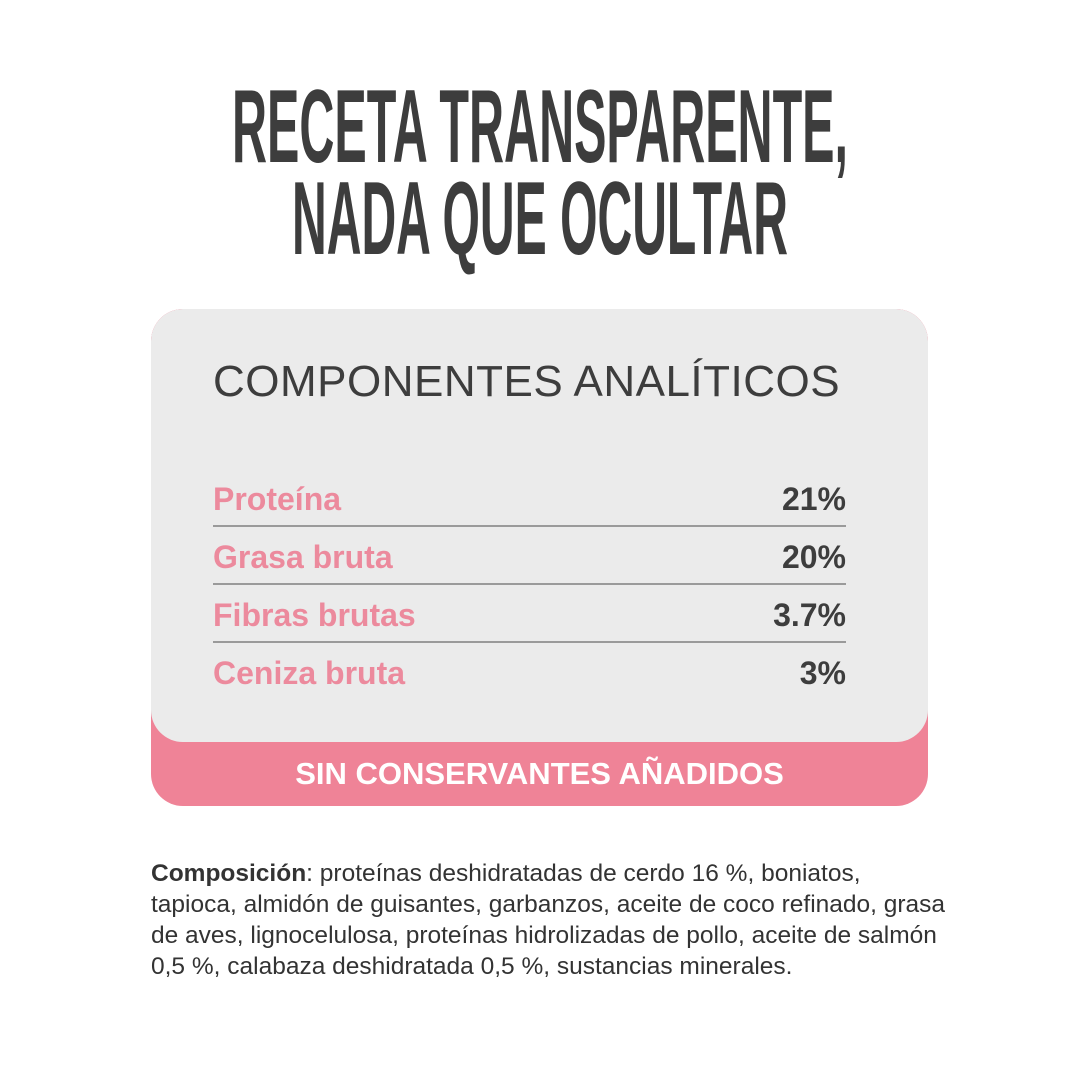 The image size is (1080, 1080). Describe the element at coordinates (813, 557) in the screenshot. I see `component-value: 20%` at that location.